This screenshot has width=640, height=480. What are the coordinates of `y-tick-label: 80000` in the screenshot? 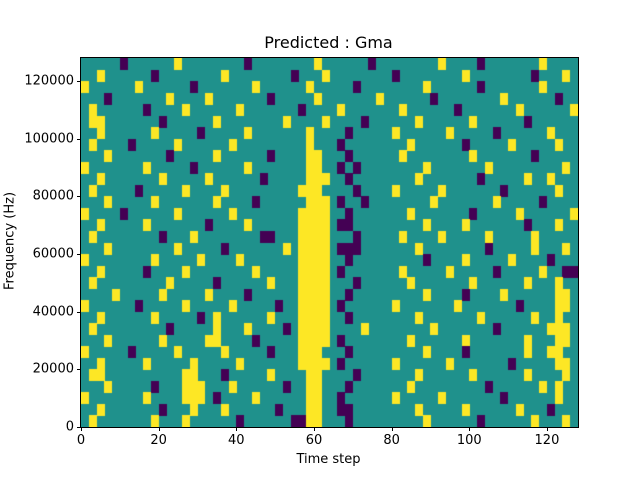 It's located at (53, 196).